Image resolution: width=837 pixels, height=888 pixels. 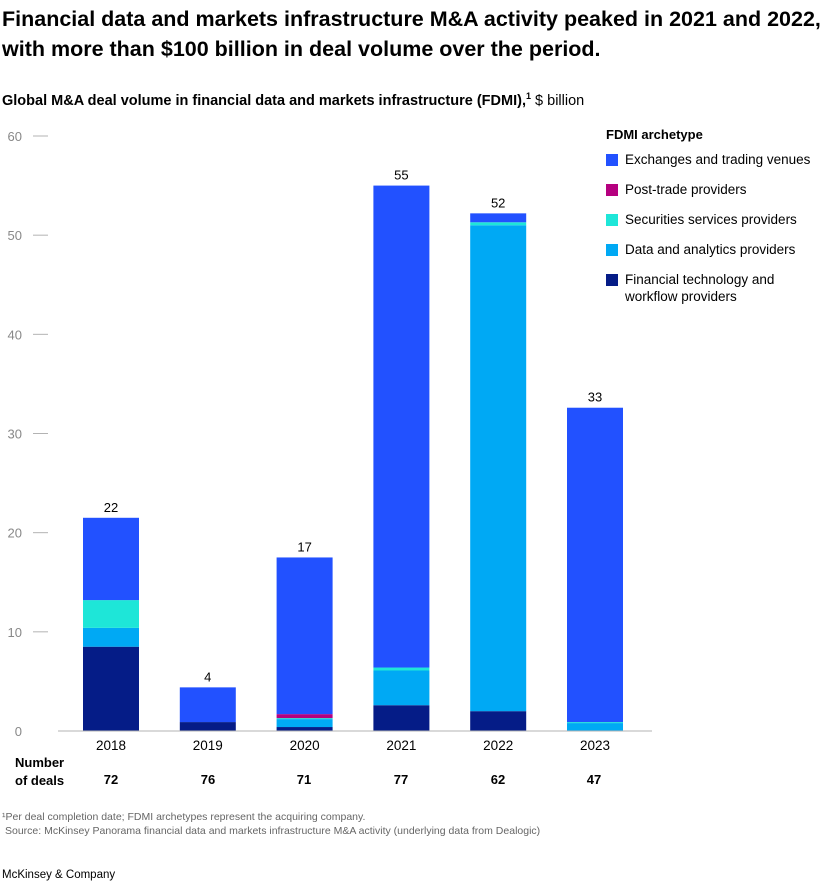 What do you see at coordinates (15, 434) in the screenshot?
I see `y-tick-label: 30` at bounding box center [15, 434].